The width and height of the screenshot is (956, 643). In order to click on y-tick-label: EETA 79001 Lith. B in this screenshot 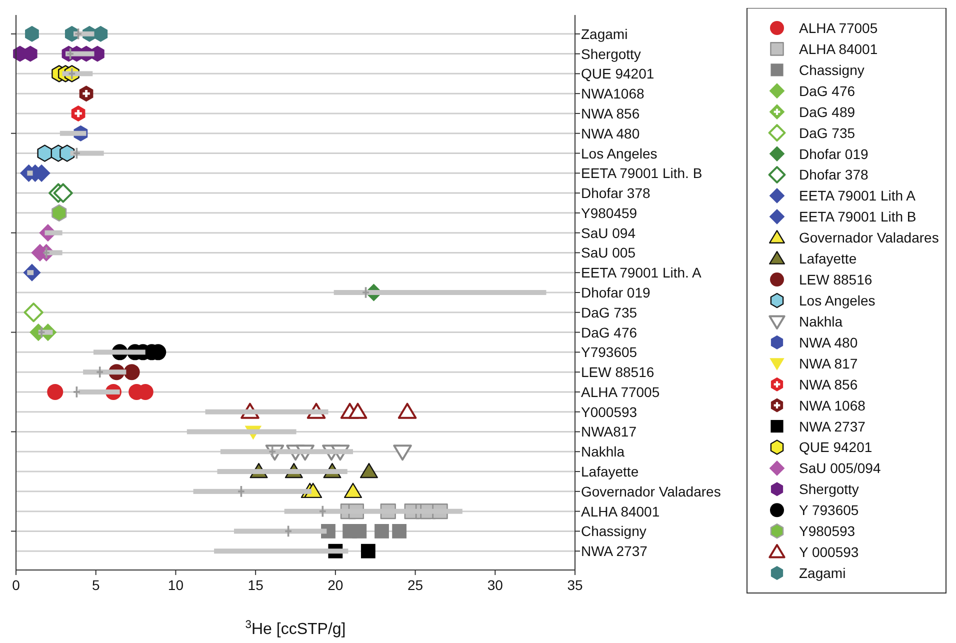, I will do `click(641, 173)`.